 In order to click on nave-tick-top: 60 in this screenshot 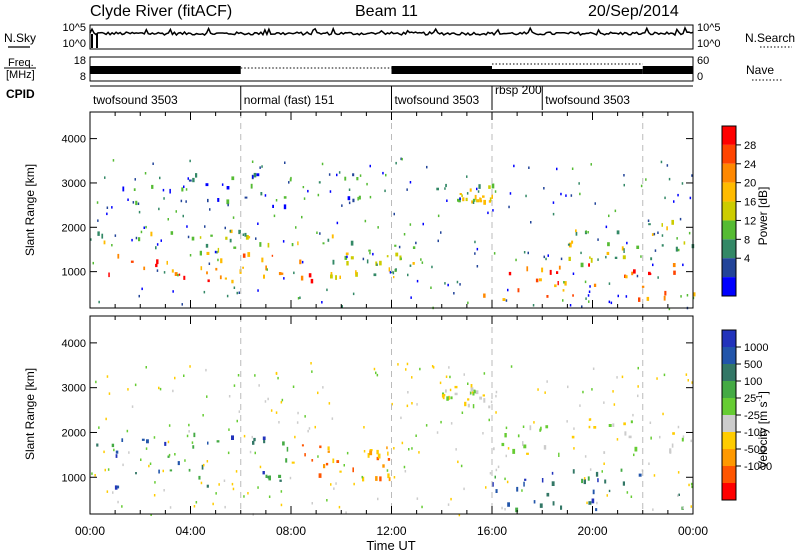, I will do `click(703, 61)`.